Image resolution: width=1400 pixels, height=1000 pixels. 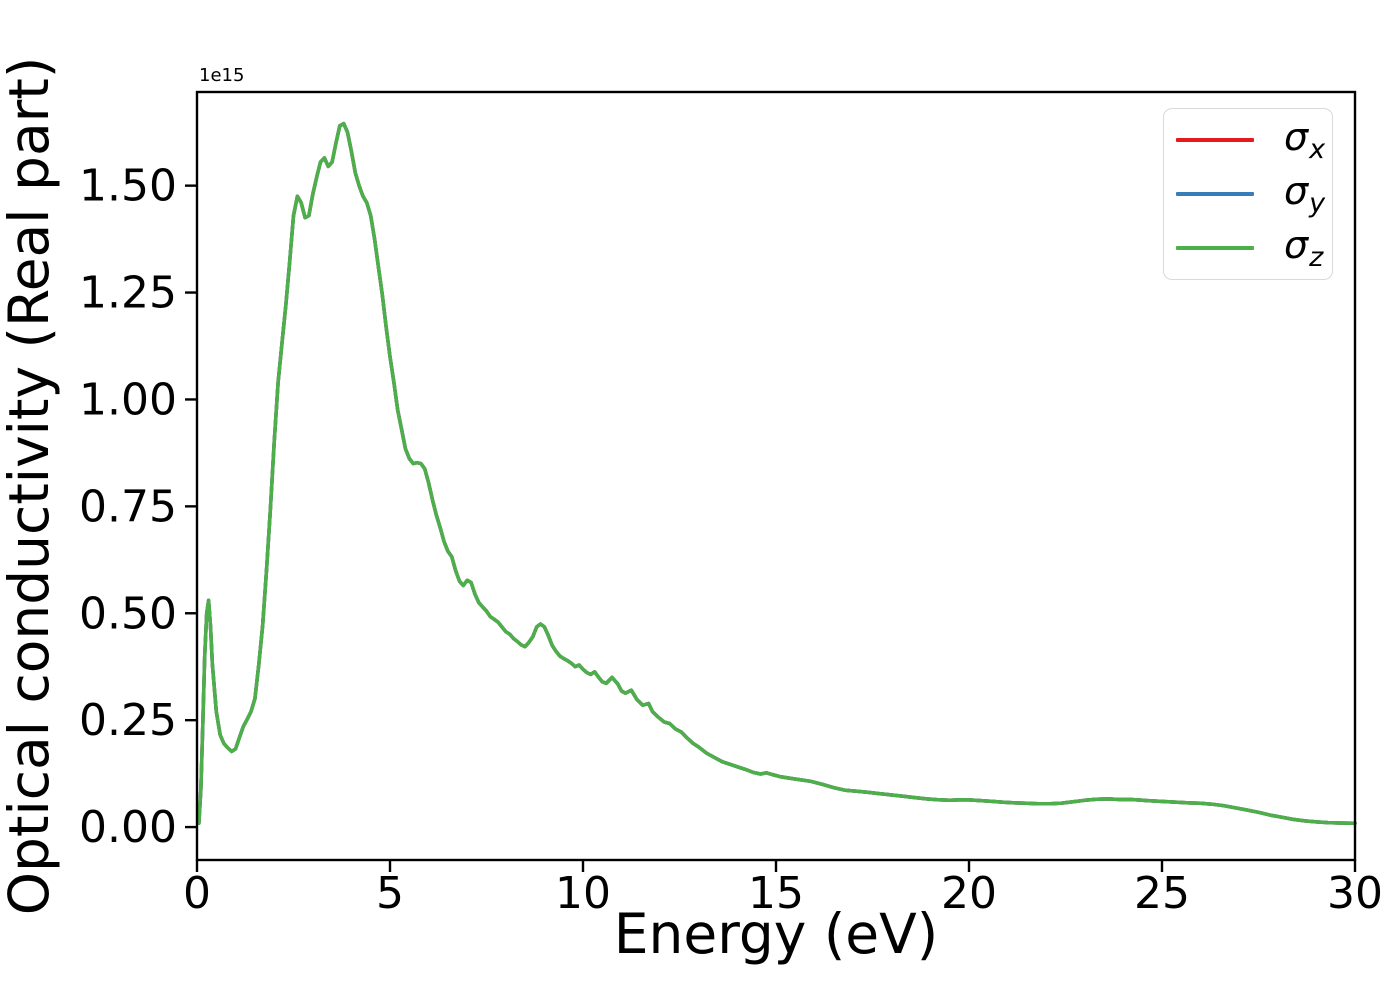 I want to click on legend-line-sigma-y-icon, so click(x=1215, y=194).